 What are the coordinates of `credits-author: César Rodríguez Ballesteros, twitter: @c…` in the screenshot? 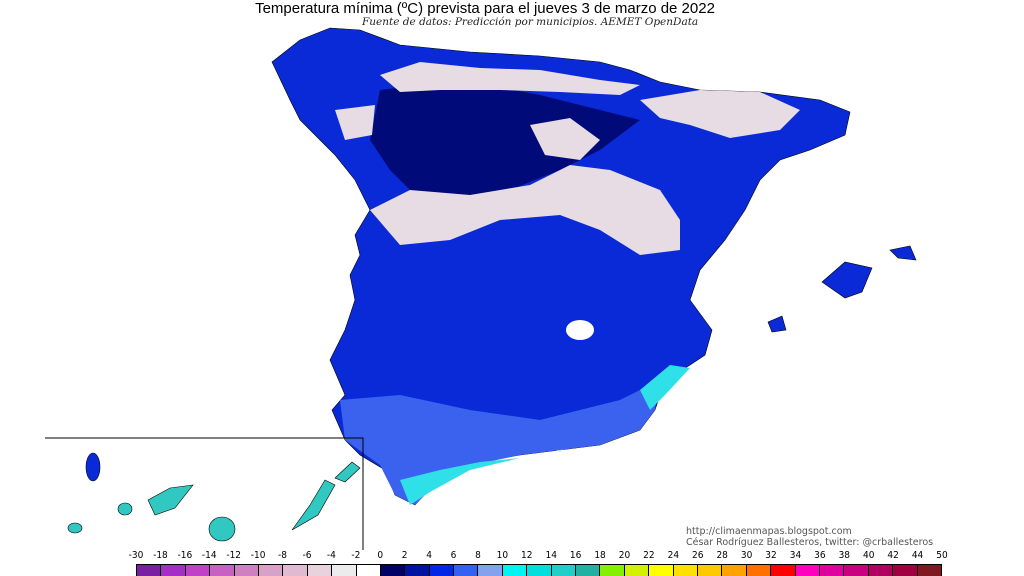 It's located at (810, 542).